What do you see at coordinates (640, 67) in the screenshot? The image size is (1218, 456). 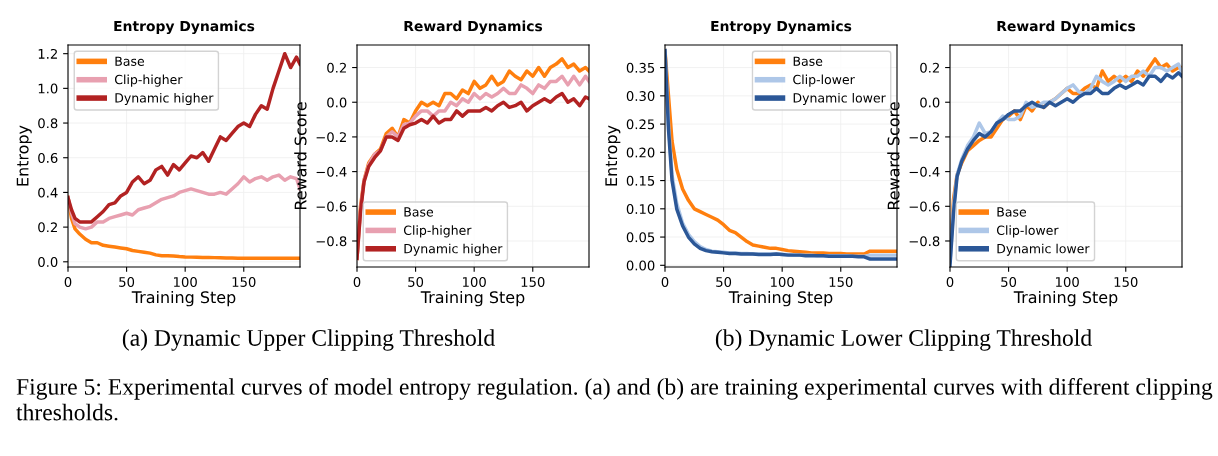 I see `y-tick-label: 0.35` at bounding box center [640, 67].